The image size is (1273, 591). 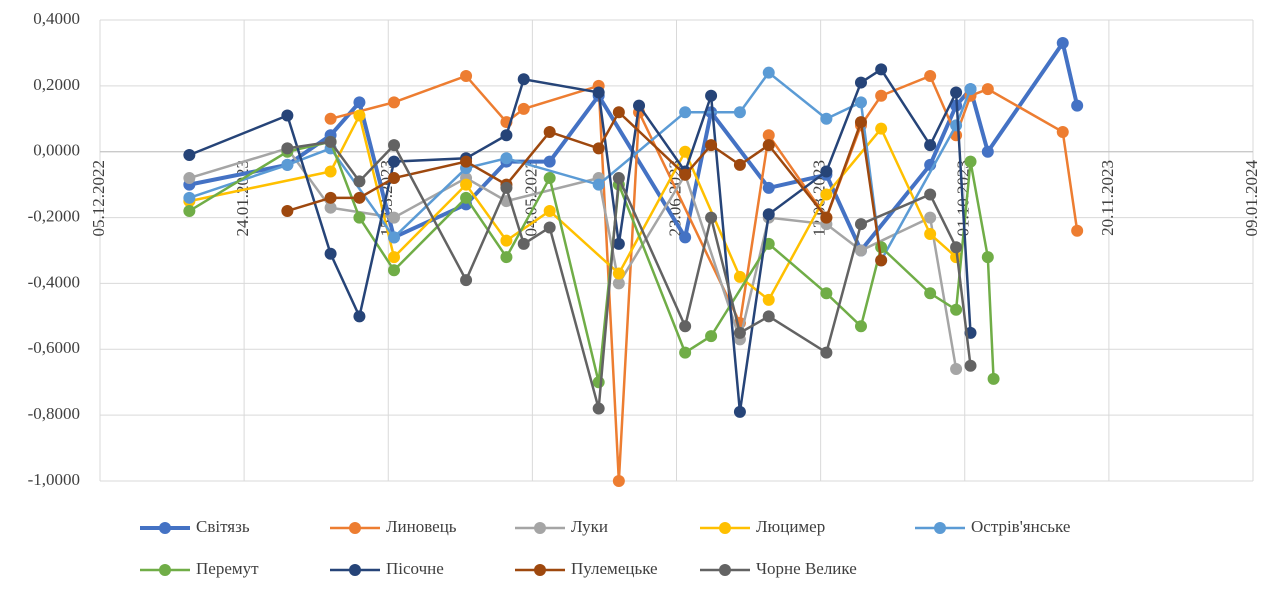 What do you see at coordinates (1020, 526) in the screenshot?
I see `legend-label: Острів'янське` at bounding box center [1020, 526].